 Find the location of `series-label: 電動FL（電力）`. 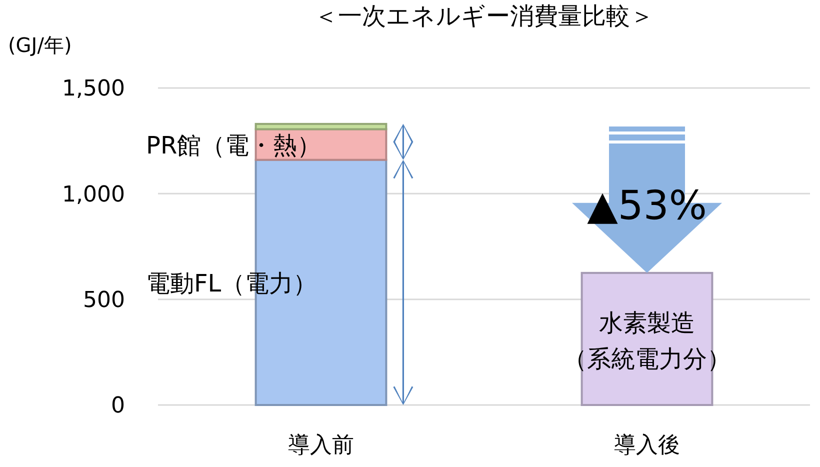

series-label: 電動FL（電力） is located at coordinates (232, 283).